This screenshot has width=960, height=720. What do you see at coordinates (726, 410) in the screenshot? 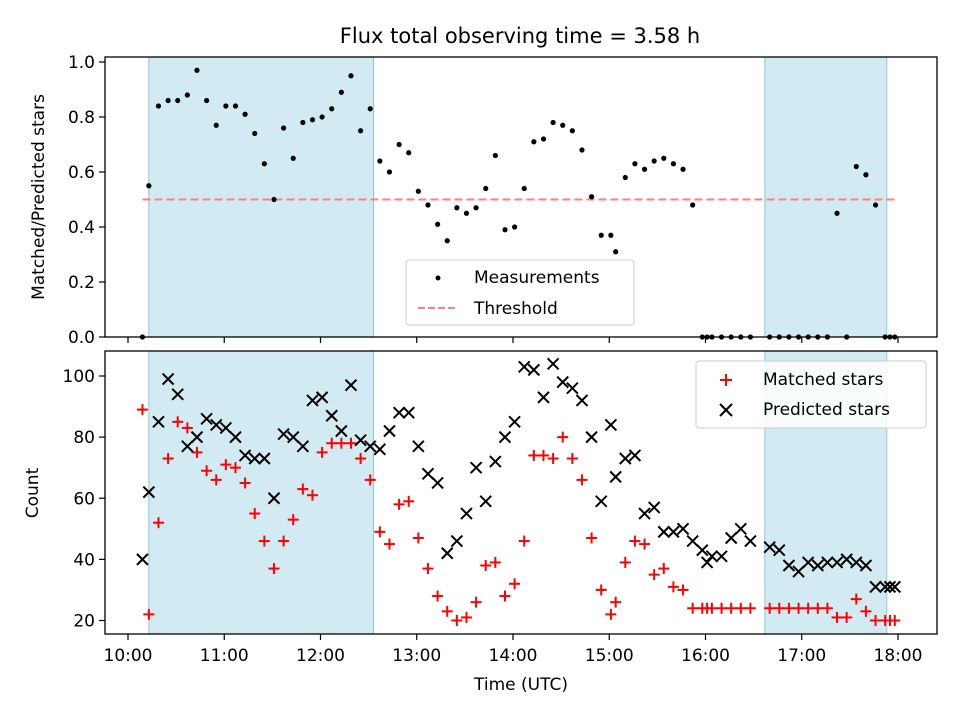
I see `legend-predicted-marker` at bounding box center [726, 410].